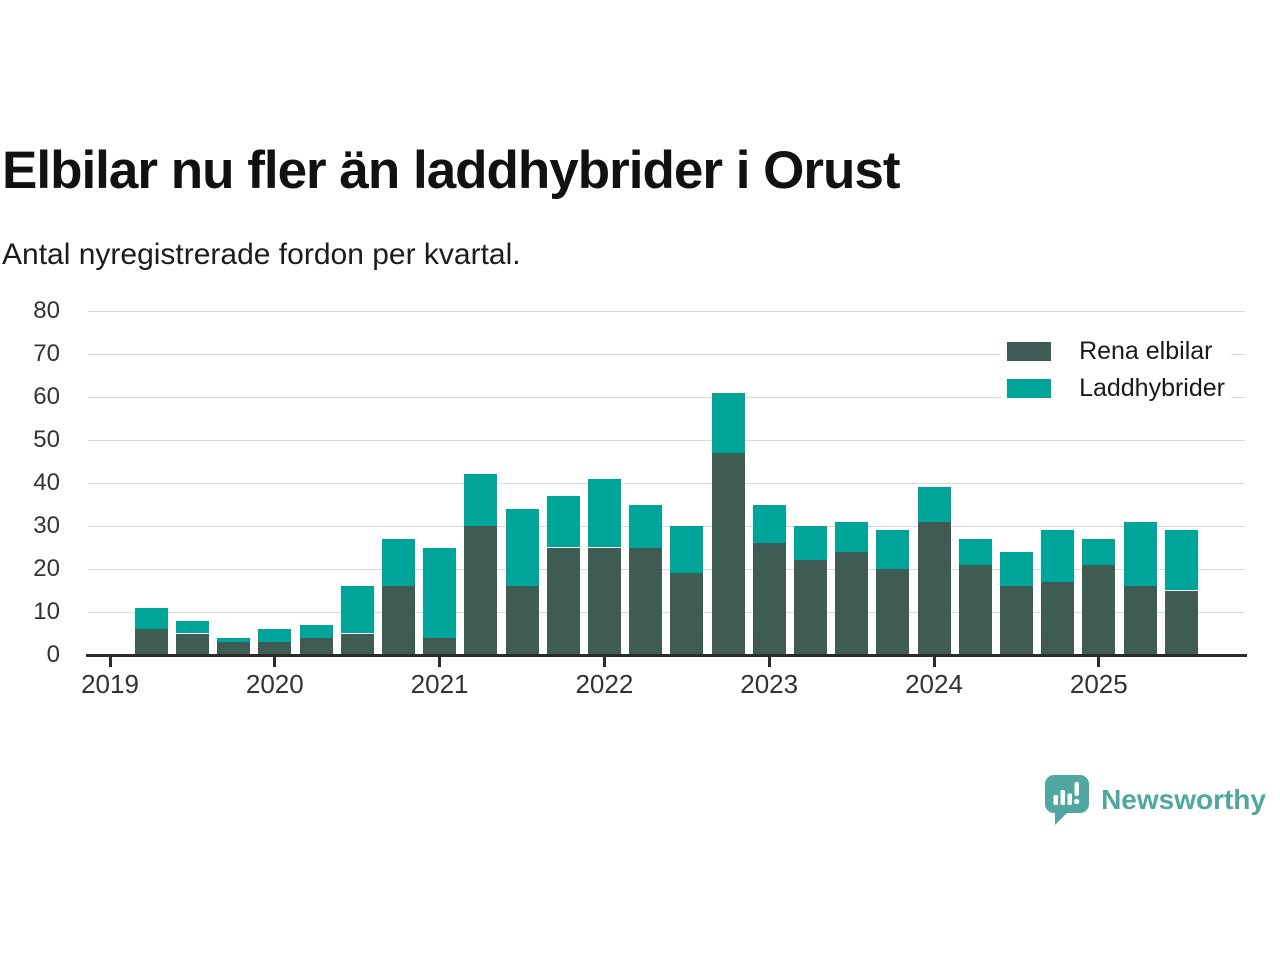 This screenshot has width=1280, height=960. I want to click on bar-2021-Q3-hybrid, so click(522, 547).